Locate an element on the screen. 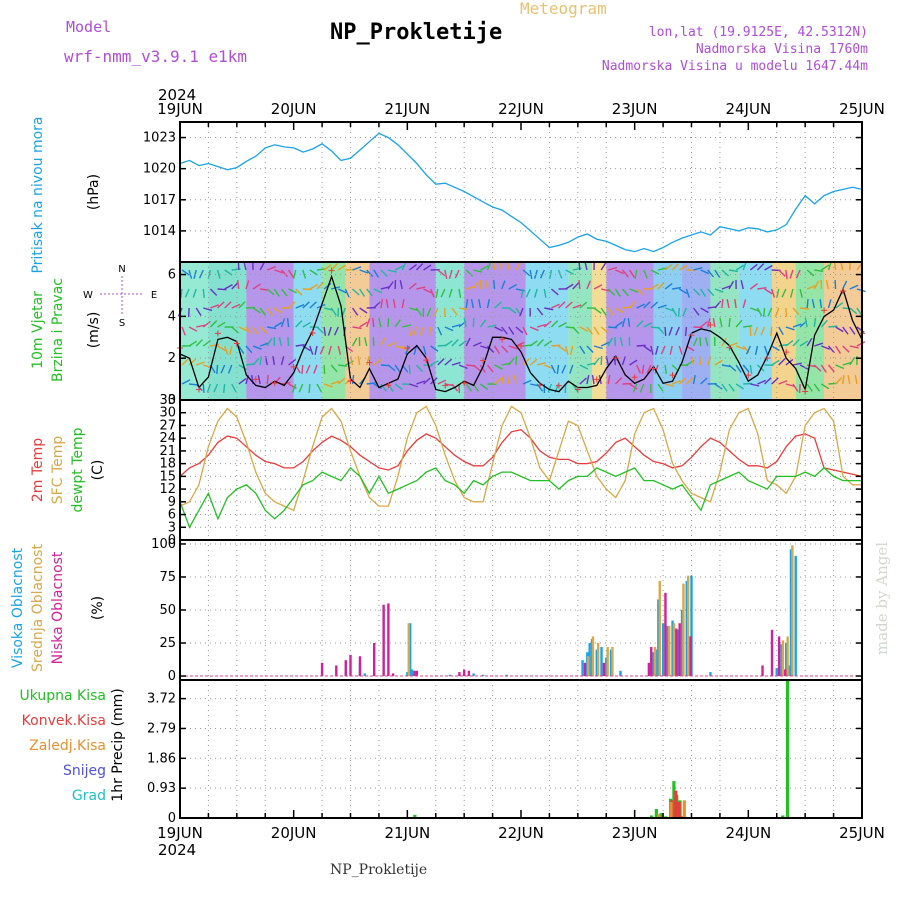  y-tick-label: 0 is located at coordinates (172, 540).